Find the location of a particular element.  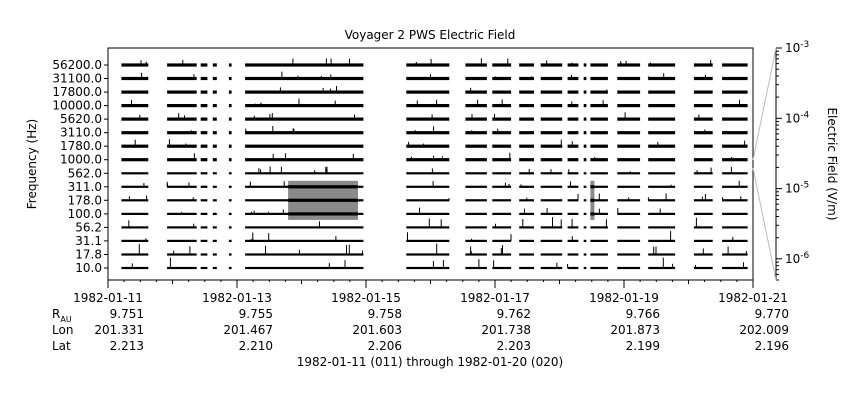

ephemeris-value: 2.213 is located at coordinates (127, 346).